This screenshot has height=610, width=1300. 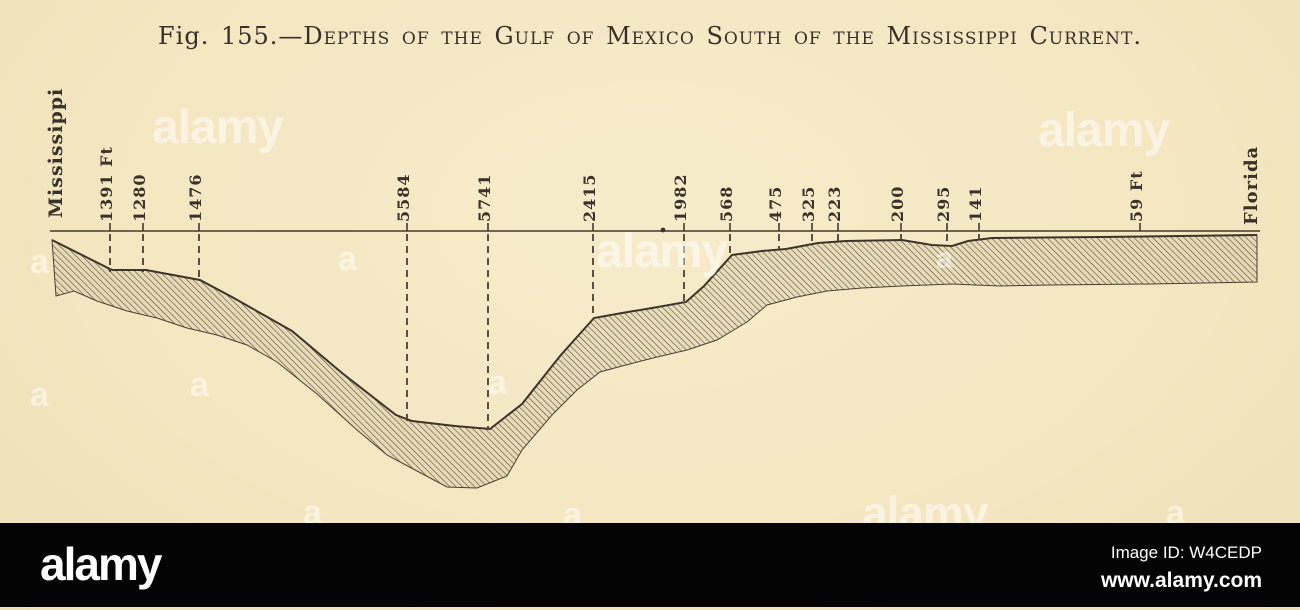 I want to click on alamy-url-text: www.alamy.com, so click(x=1181, y=580).